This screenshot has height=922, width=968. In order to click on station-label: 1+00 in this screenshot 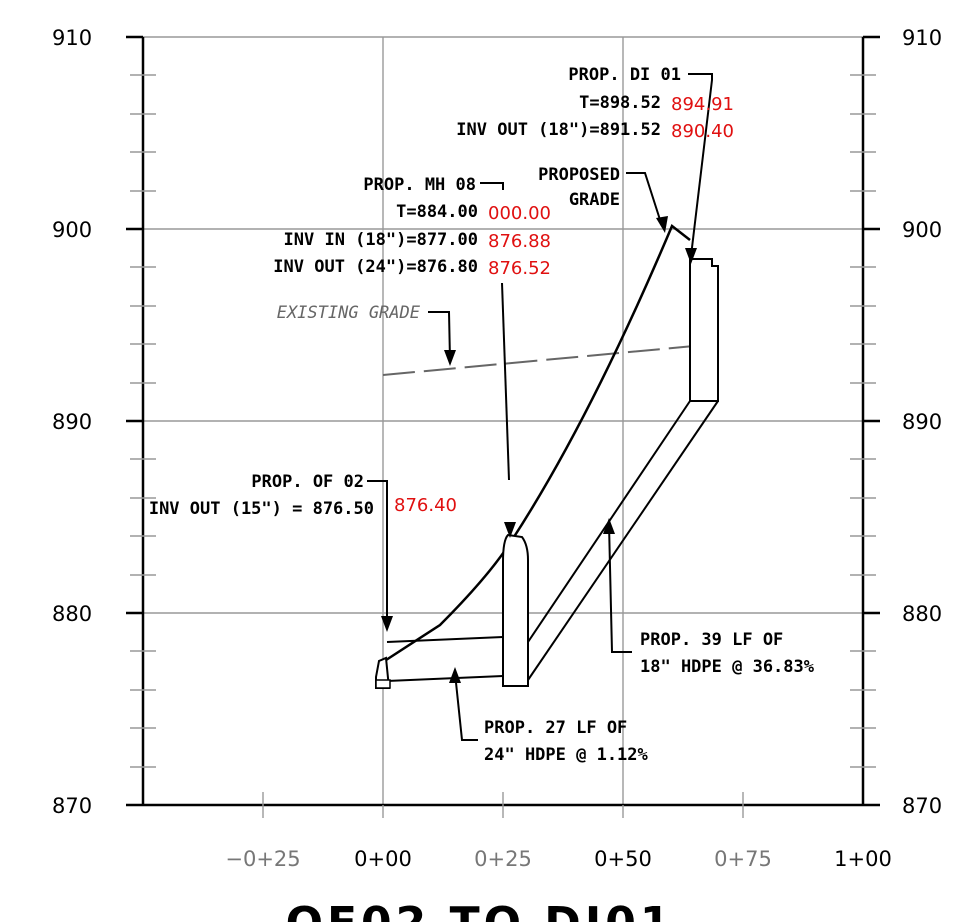, I will do `click(863, 859)`.